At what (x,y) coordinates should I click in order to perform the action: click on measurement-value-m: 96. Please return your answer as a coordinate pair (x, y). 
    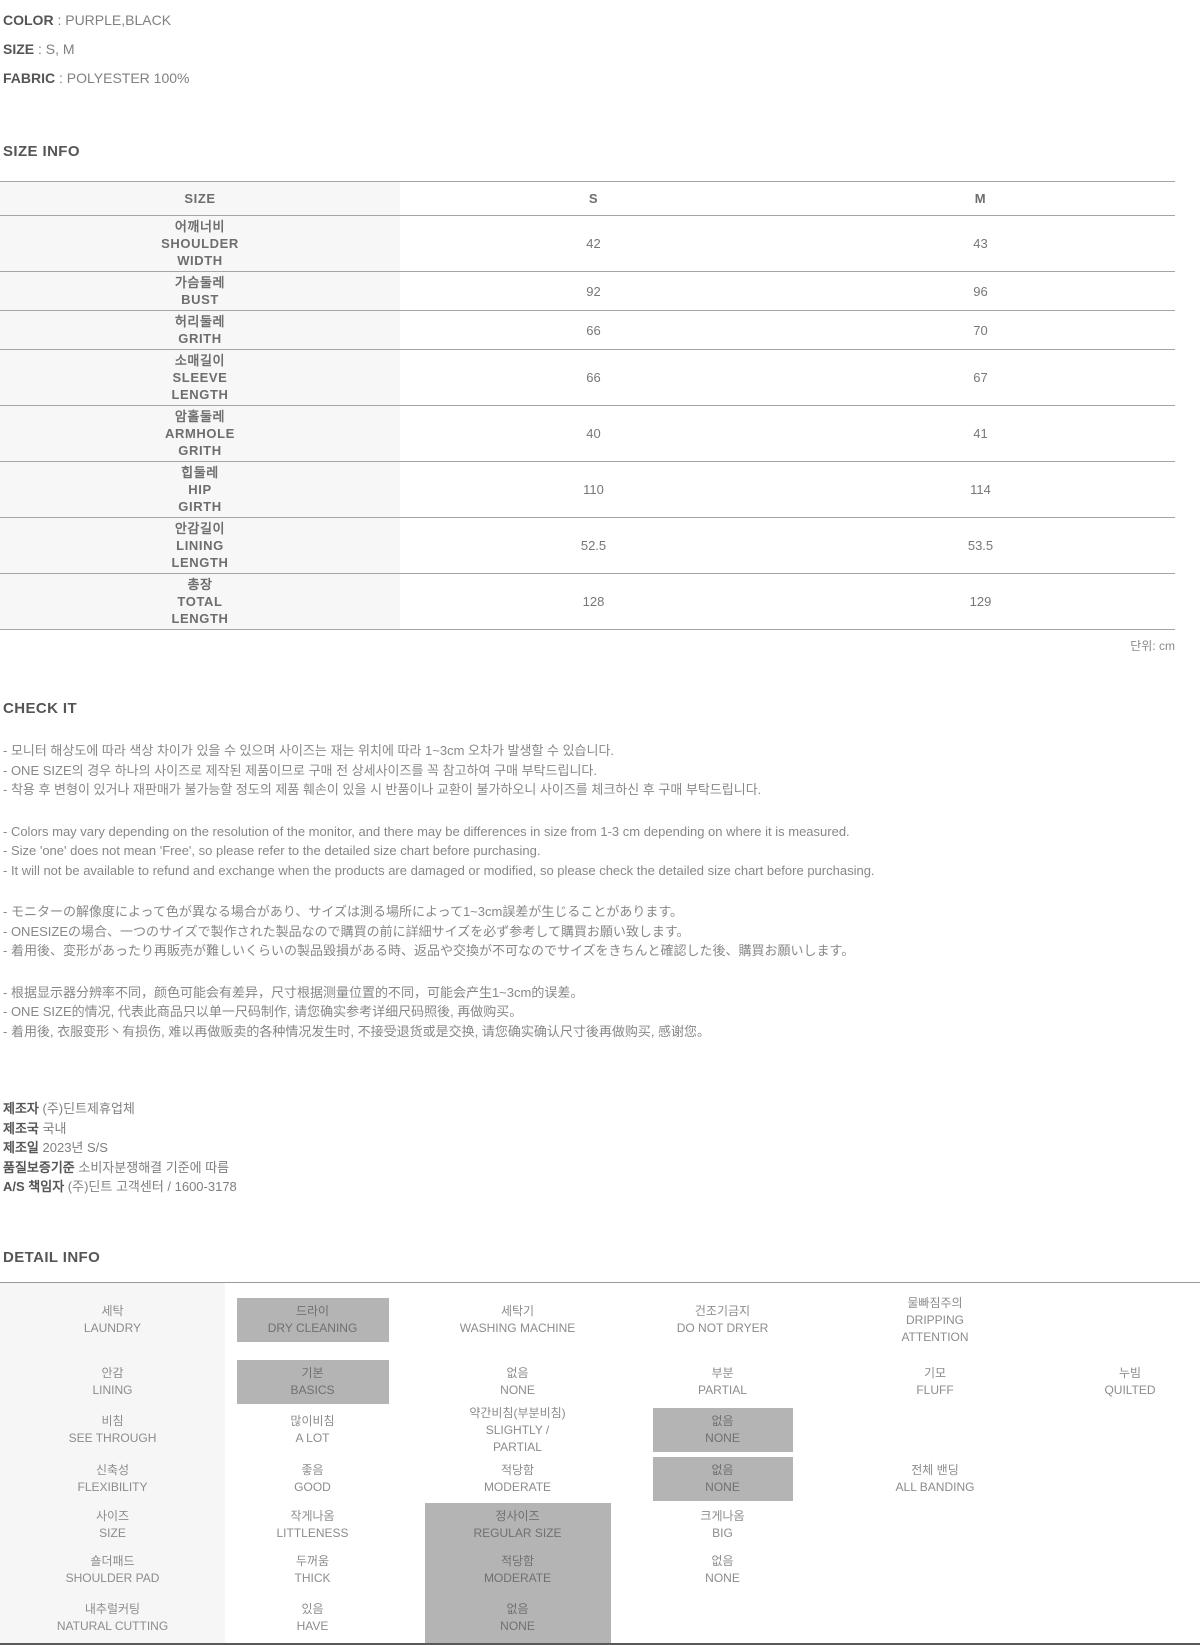
    Looking at the image, I should click on (980, 291).